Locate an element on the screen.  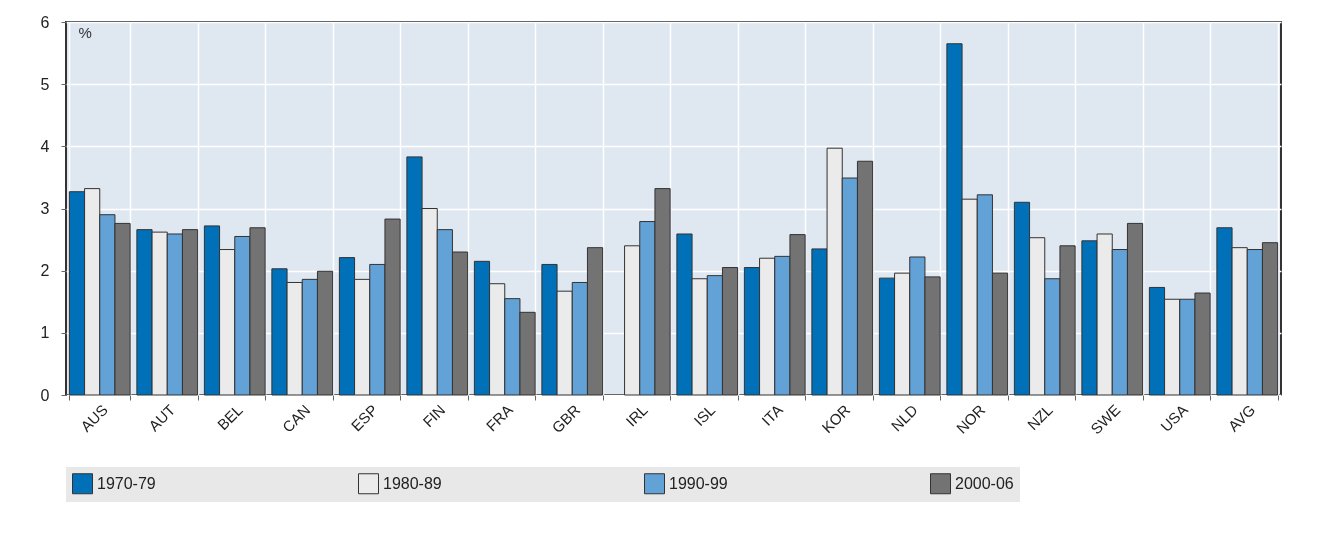
x-tick-label: NZL is located at coordinates (1039, 417).